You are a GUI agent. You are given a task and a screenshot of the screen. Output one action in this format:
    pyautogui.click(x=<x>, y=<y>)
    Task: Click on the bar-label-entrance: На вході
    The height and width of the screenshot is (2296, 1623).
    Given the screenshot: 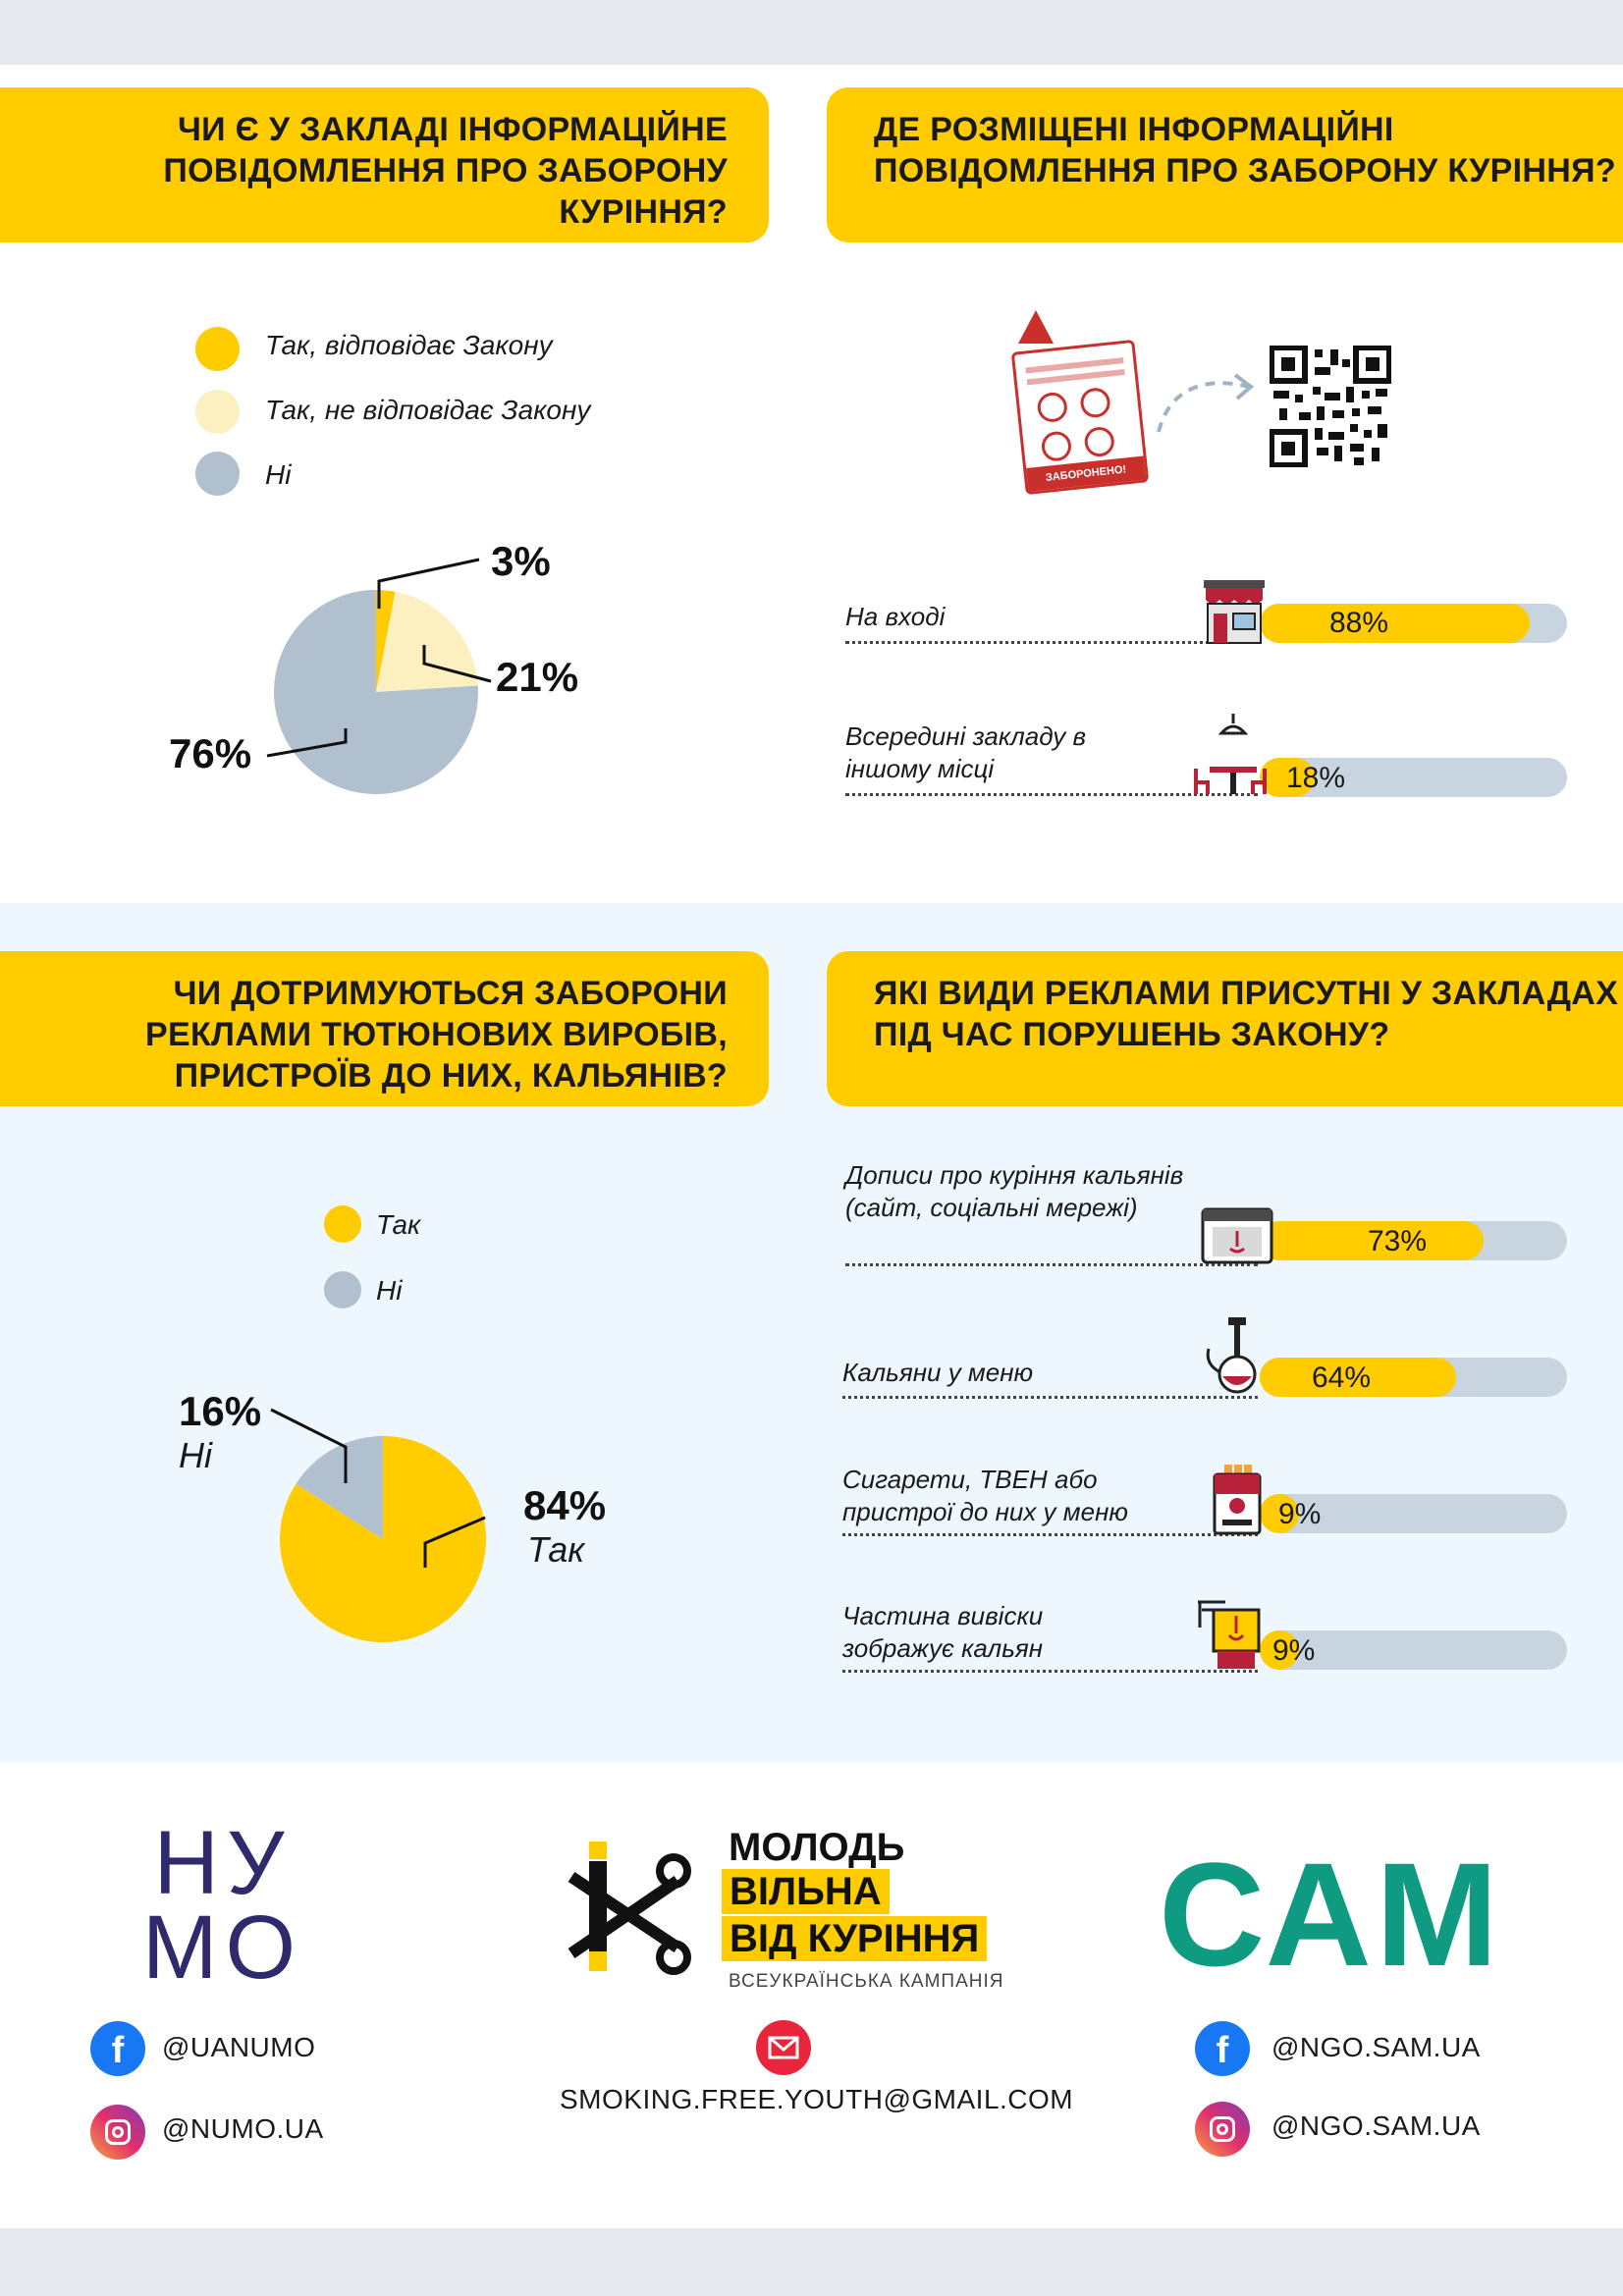 What is the action you would take?
    pyautogui.click(x=895, y=616)
    